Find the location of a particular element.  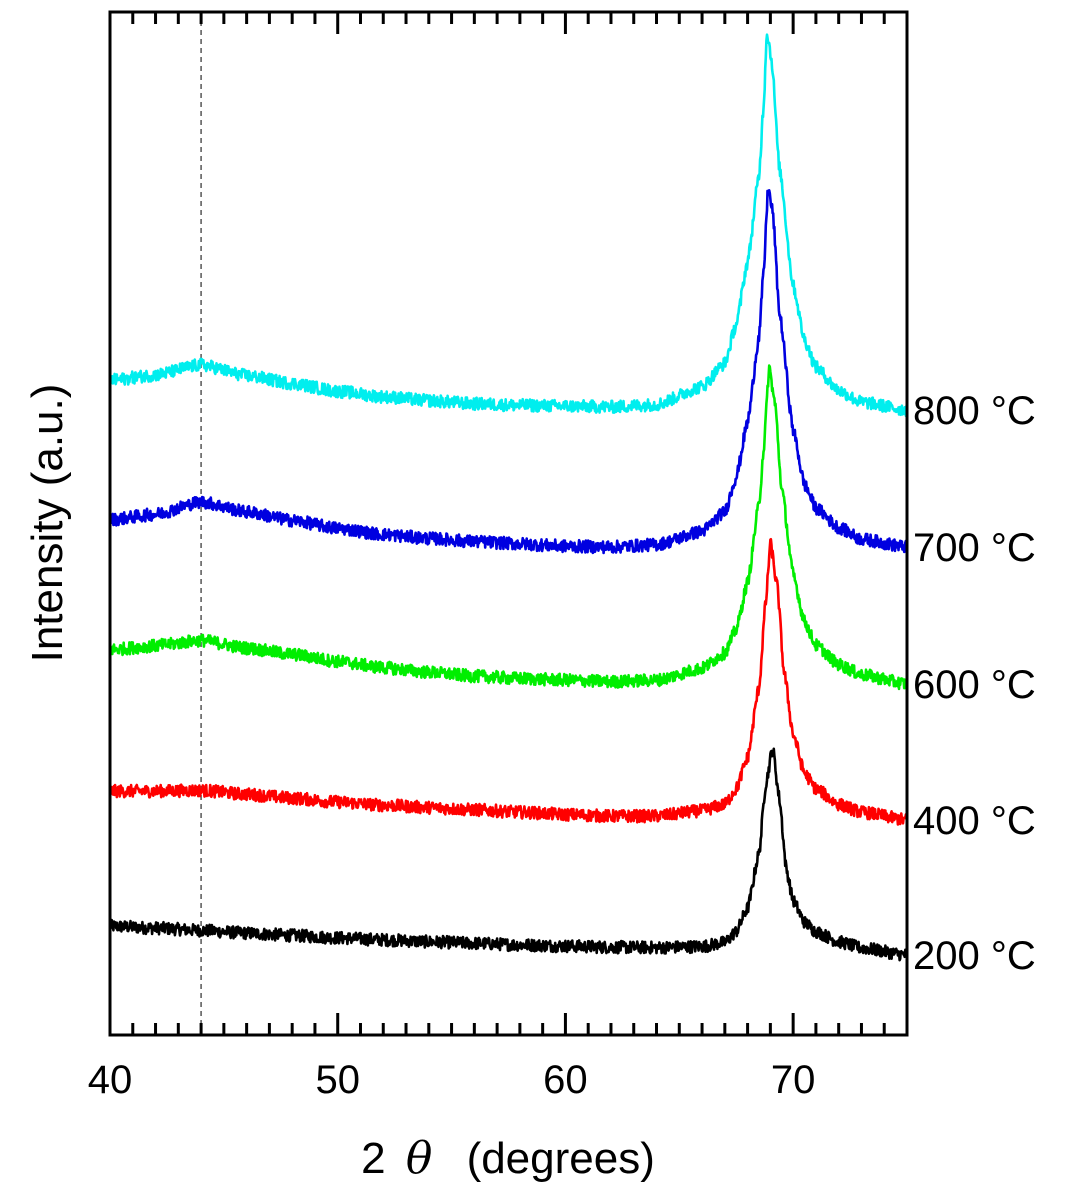

x-axis-title-number: 2 is located at coordinates (373, 1158).